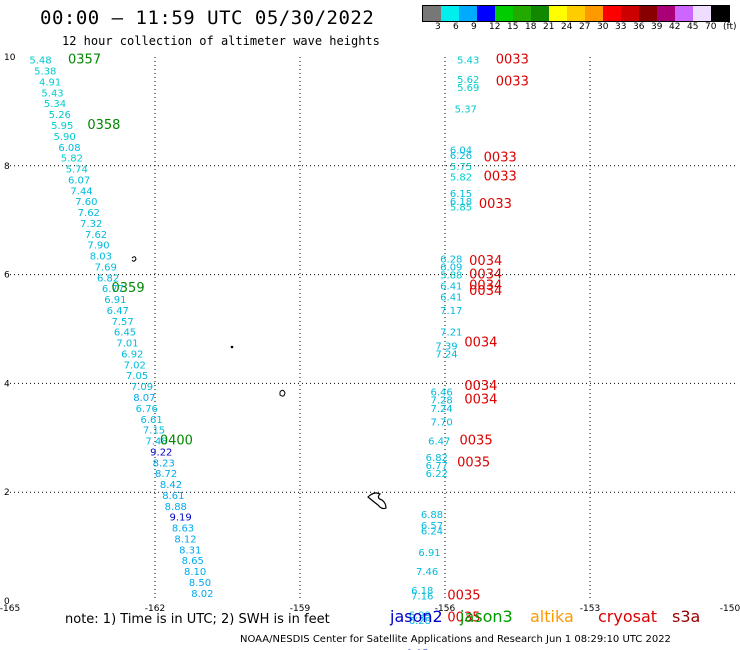 Image resolution: width=740 pixels, height=650 pixels. I want to click on x-tick-label: -159, so click(300, 609).